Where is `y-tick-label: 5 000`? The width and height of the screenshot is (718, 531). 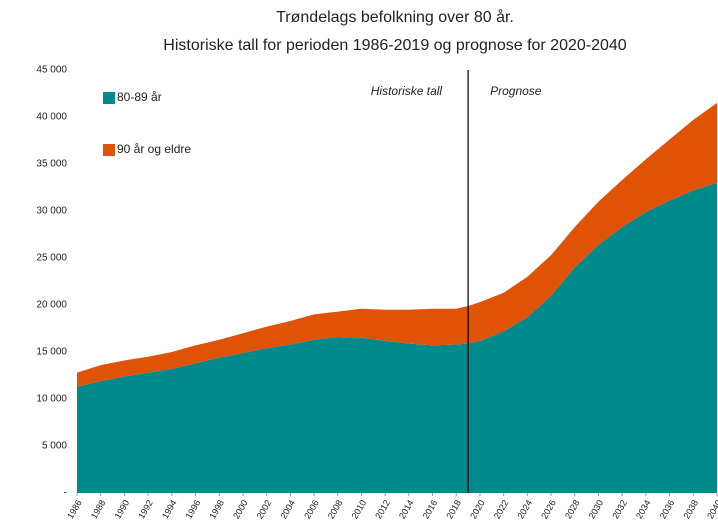
y-tick-label: 5 000 is located at coordinates (54, 446).